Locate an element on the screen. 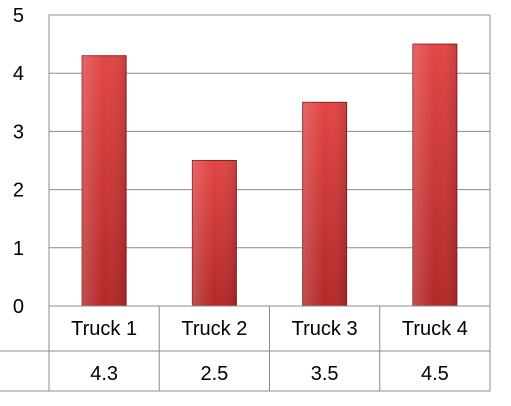  data-value-label: 3.5 is located at coordinates (325, 374).